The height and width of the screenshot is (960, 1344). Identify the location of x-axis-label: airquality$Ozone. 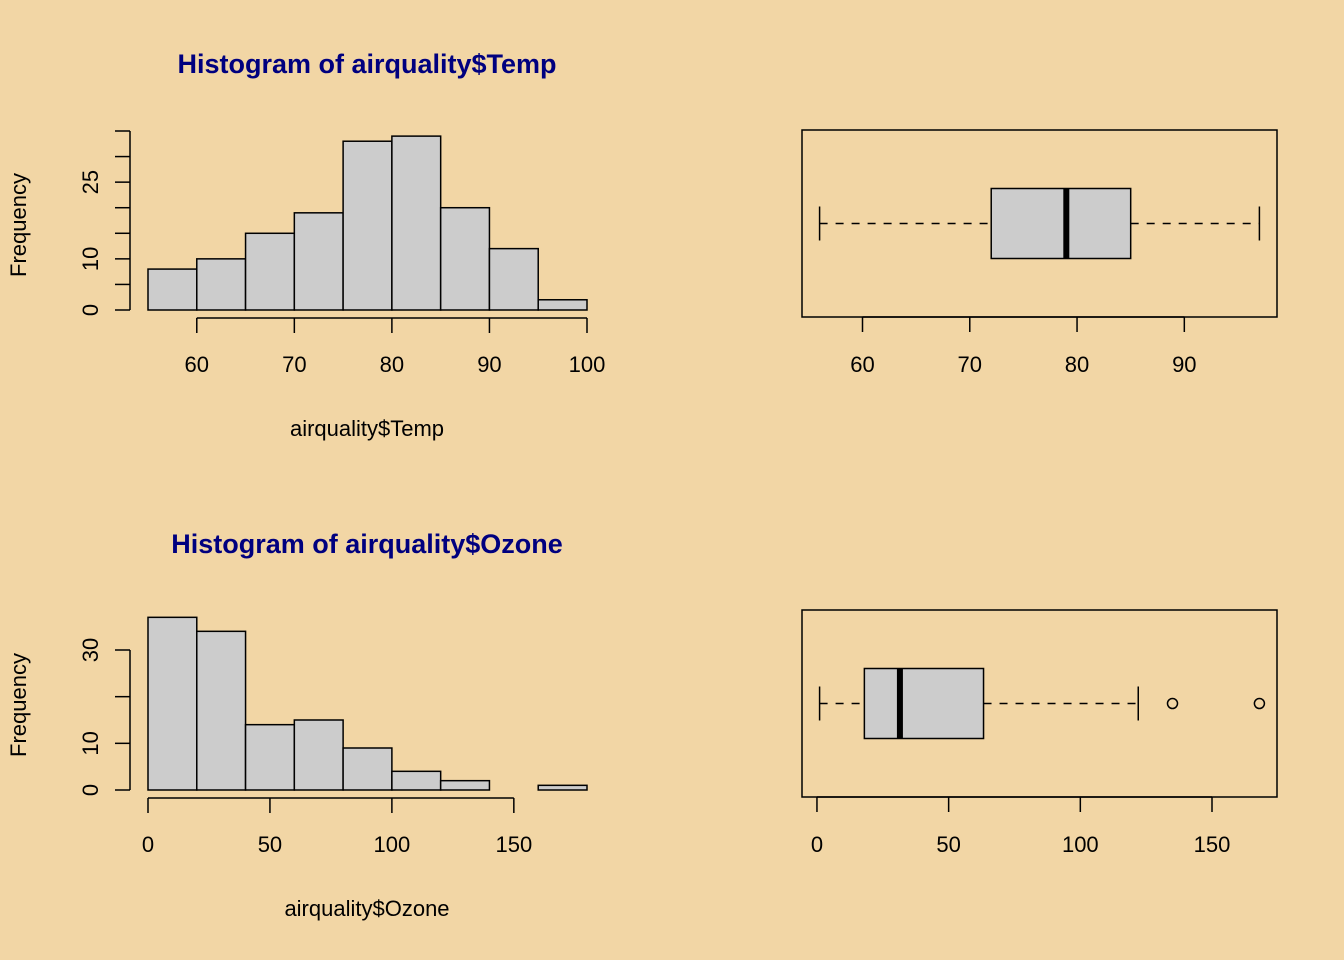
(366, 908).